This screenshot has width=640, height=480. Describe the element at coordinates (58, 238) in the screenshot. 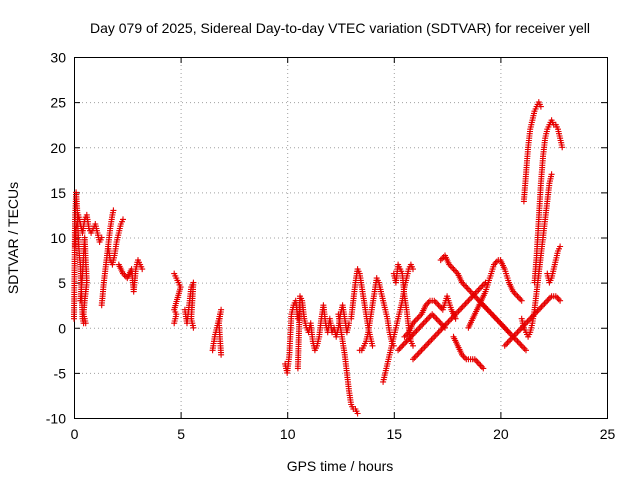

I see `y-tick-label: 10` at that location.